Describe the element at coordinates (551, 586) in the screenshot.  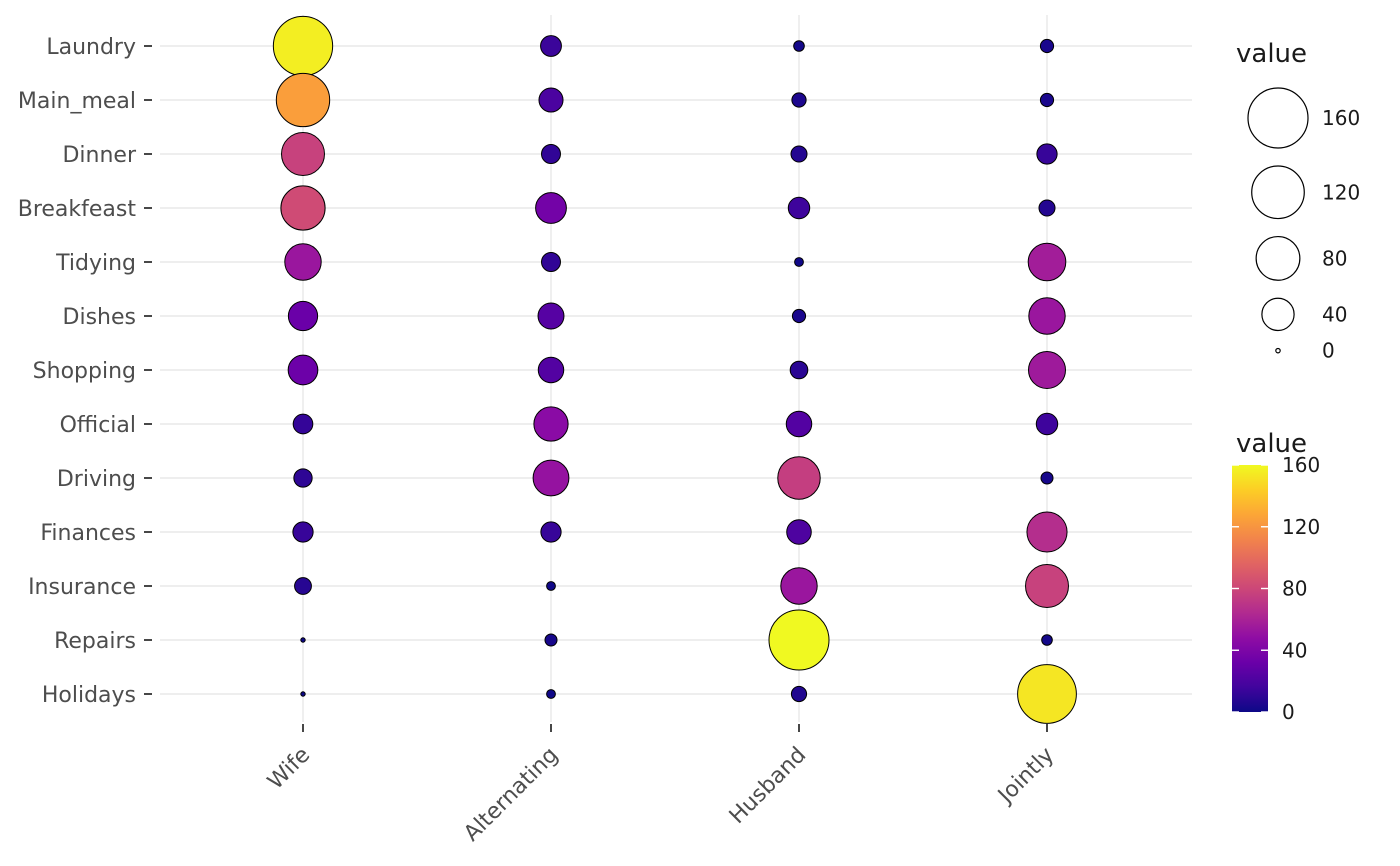
I see `bubble-insurance-alternating` at that location.